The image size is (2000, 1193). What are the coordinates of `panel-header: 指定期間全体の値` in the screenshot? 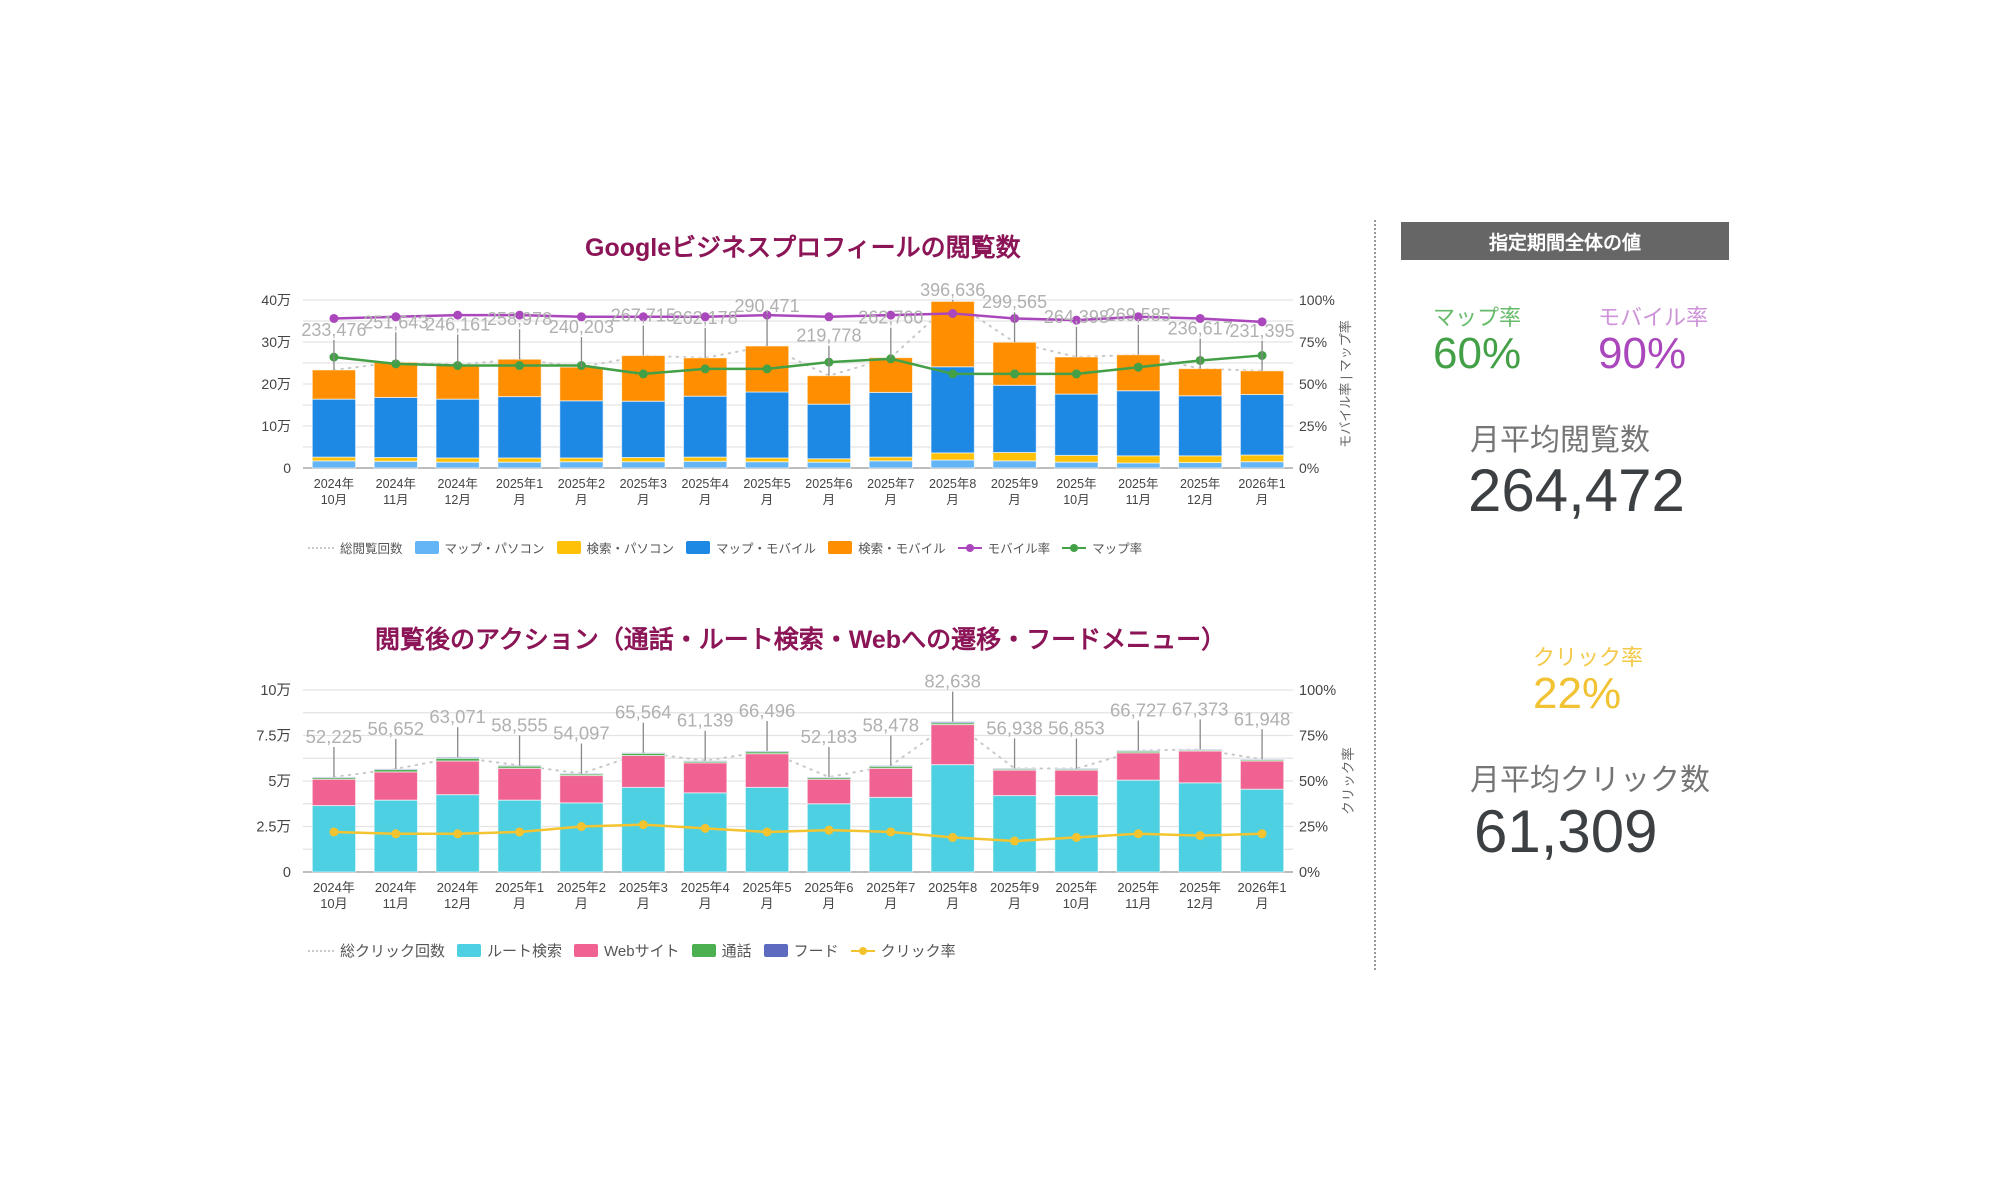 It's located at (1565, 241).